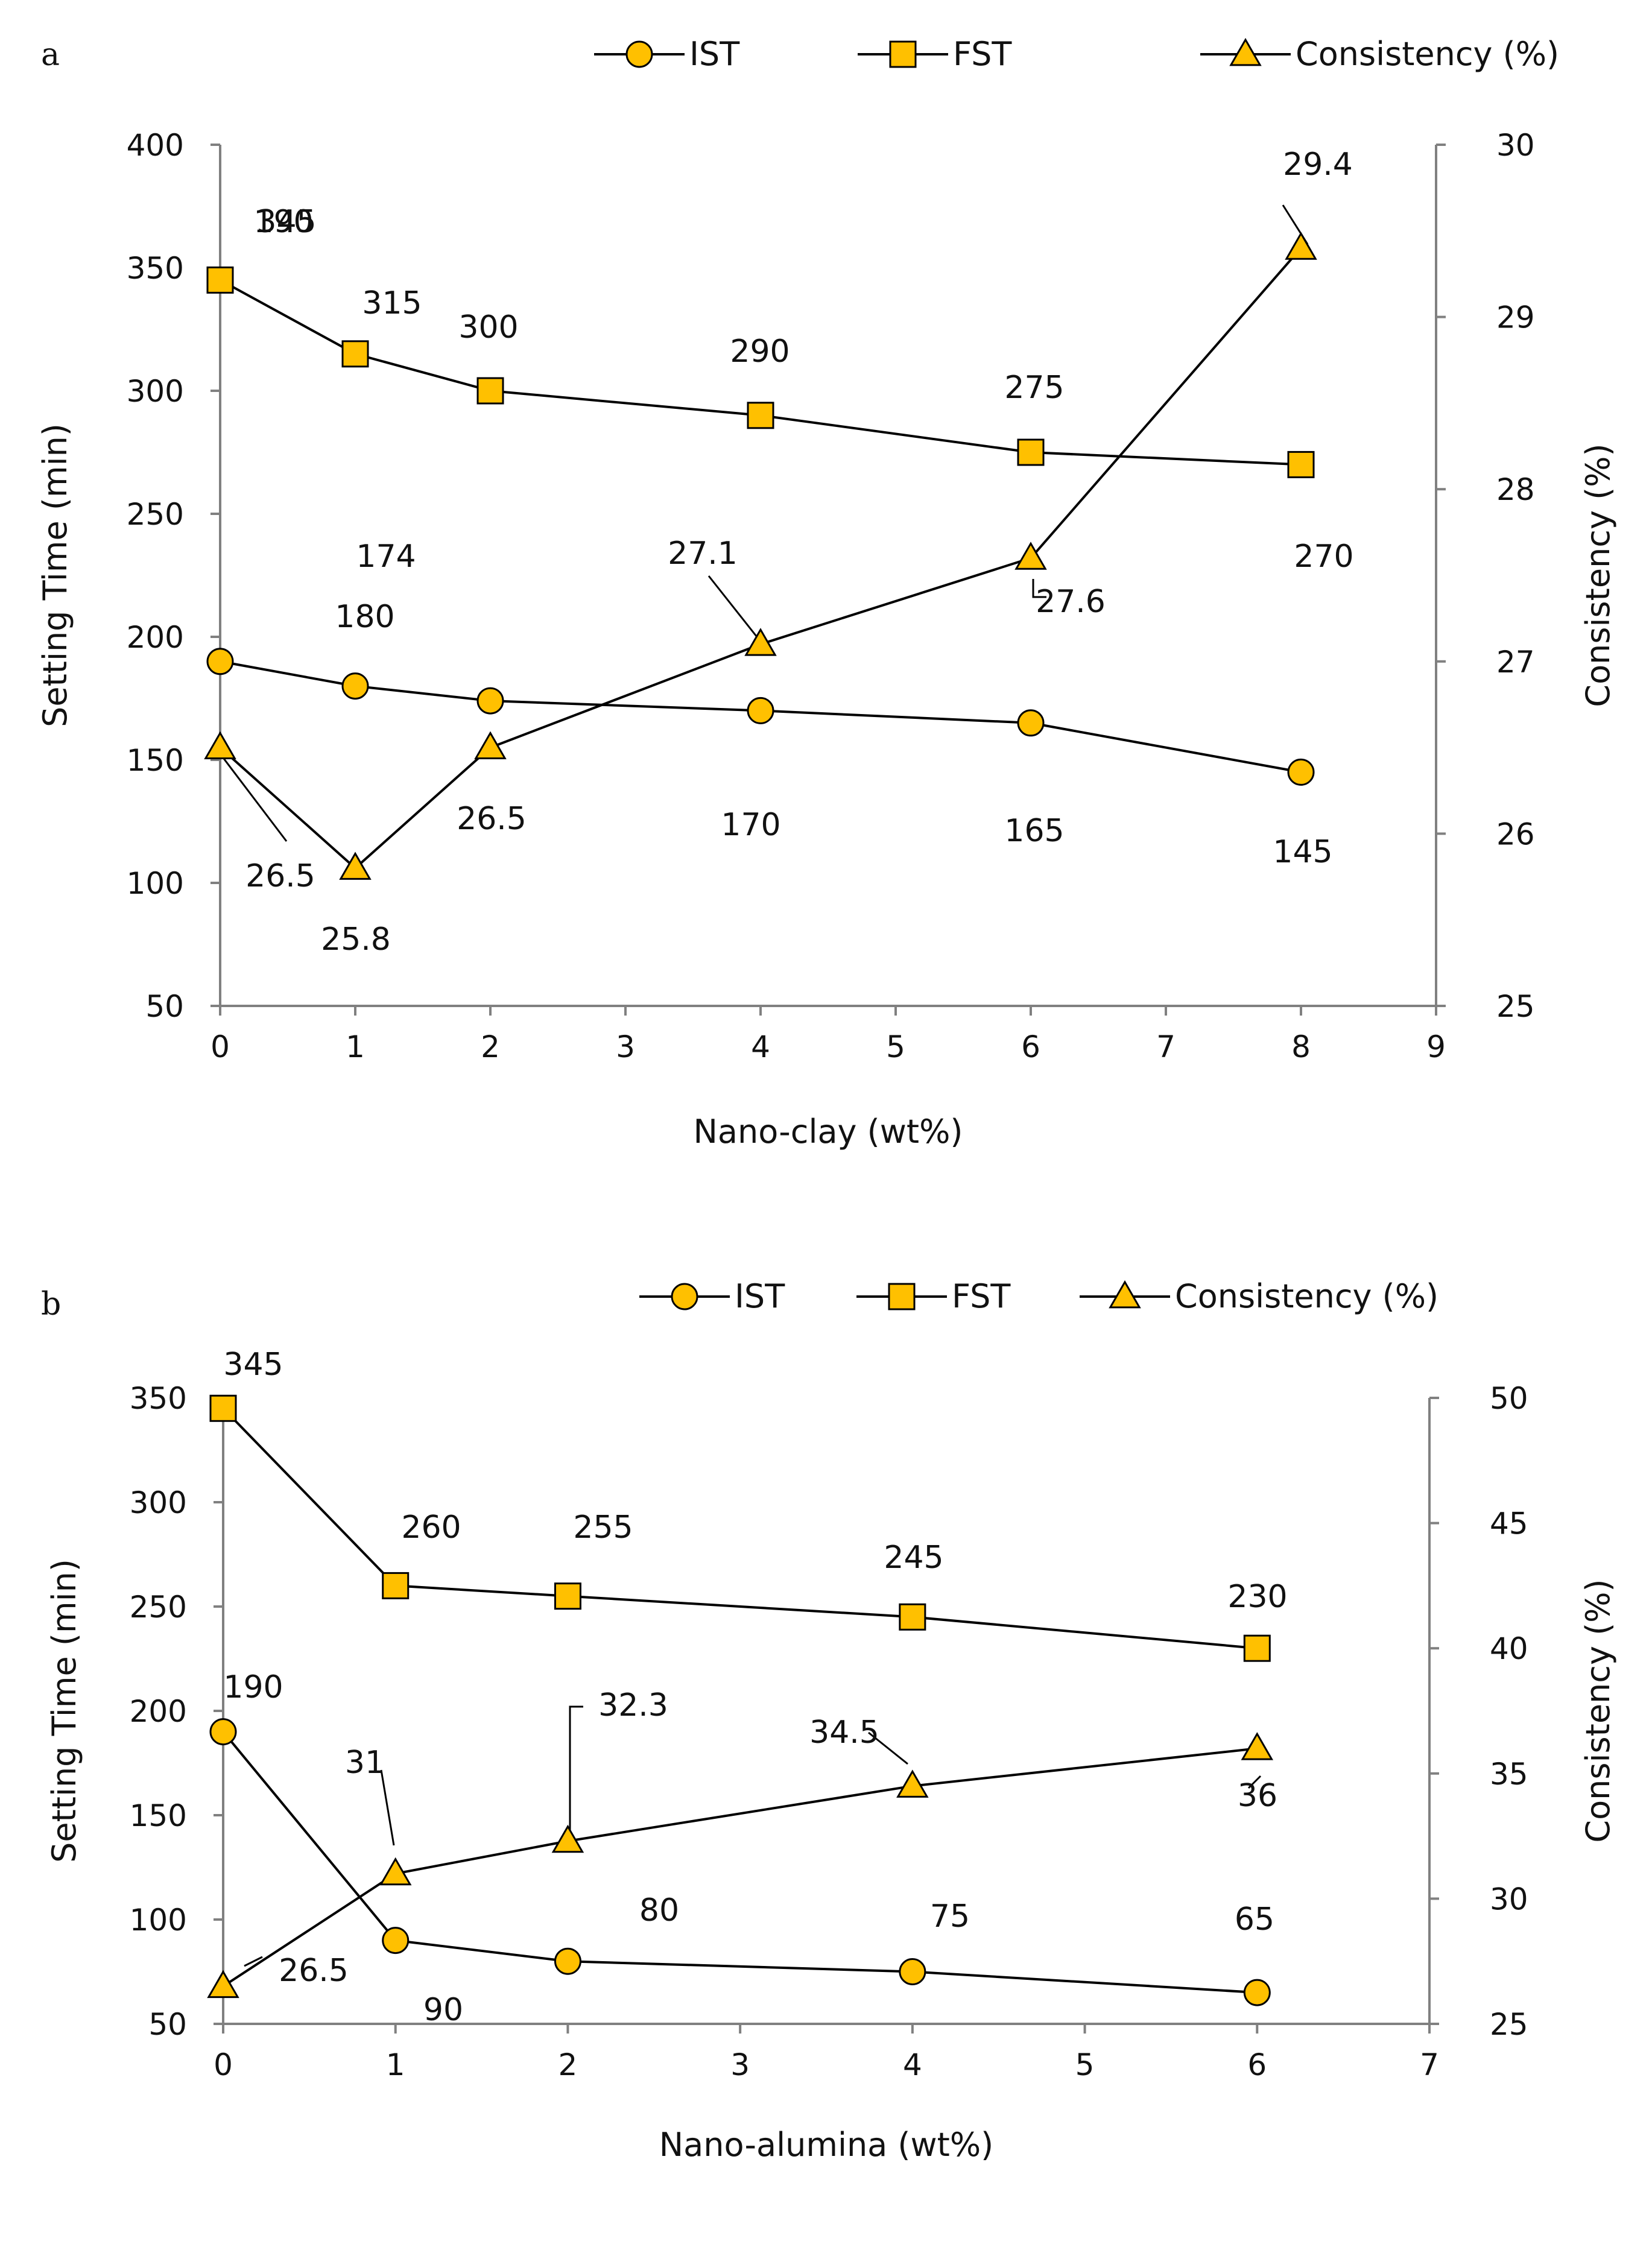 Image resolution: width=1652 pixels, height=2247 pixels. I want to click on series-line-consistency, so click(740, 1867).